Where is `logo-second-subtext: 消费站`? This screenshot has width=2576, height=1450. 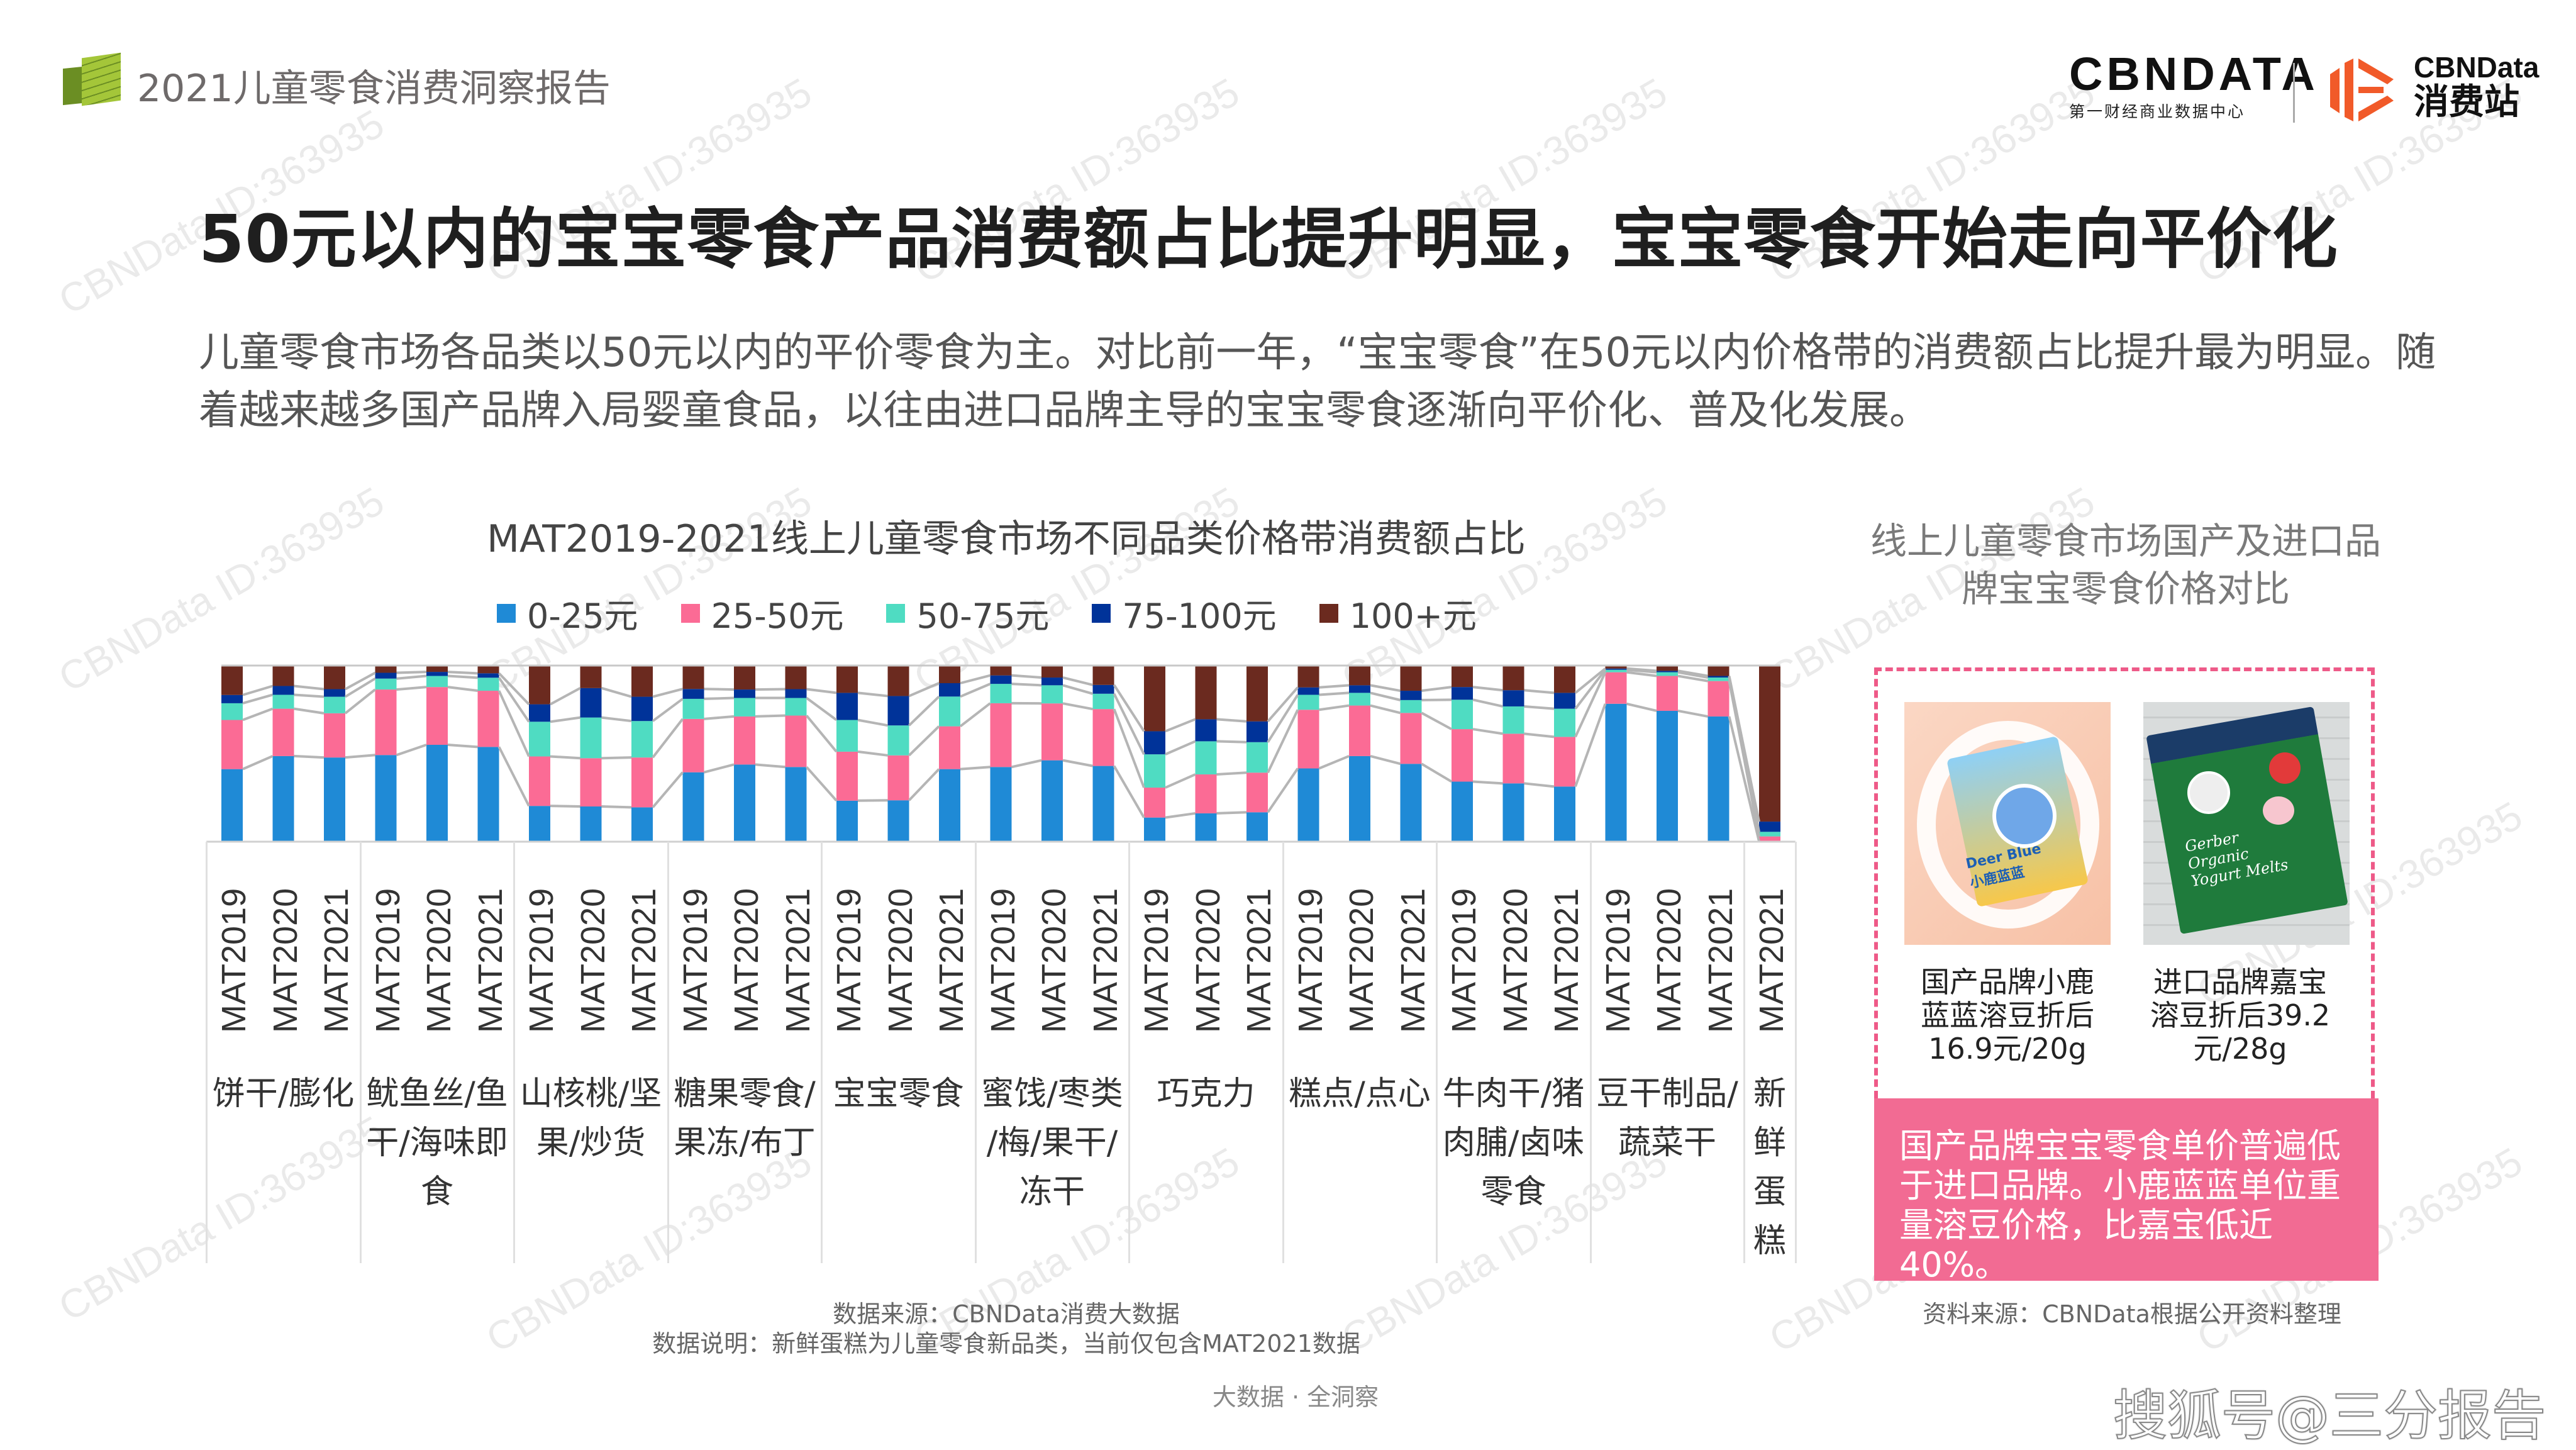 logo-second-subtext: 消费站 is located at coordinates (2476, 102).